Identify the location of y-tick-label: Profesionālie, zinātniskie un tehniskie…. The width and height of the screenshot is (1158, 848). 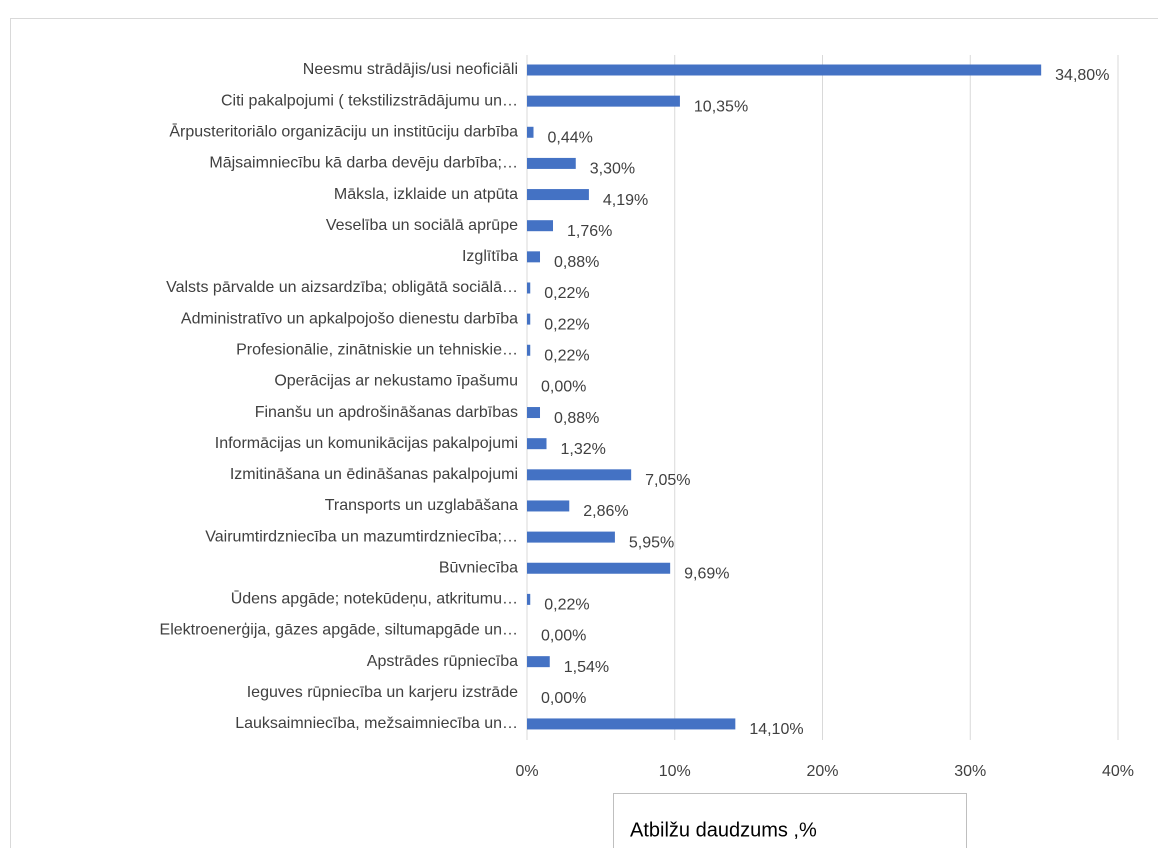
(377, 349).